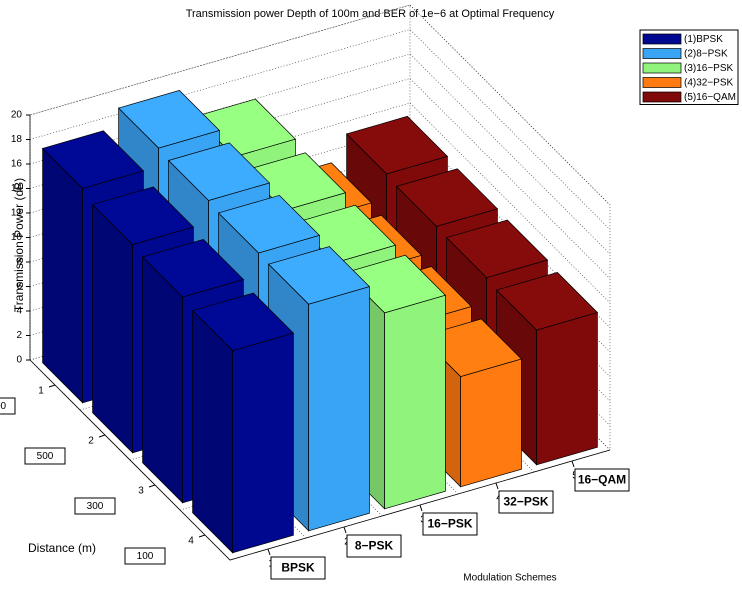 This screenshot has height=593, width=742. I want to click on depth-category-label: 500, so click(45, 456).